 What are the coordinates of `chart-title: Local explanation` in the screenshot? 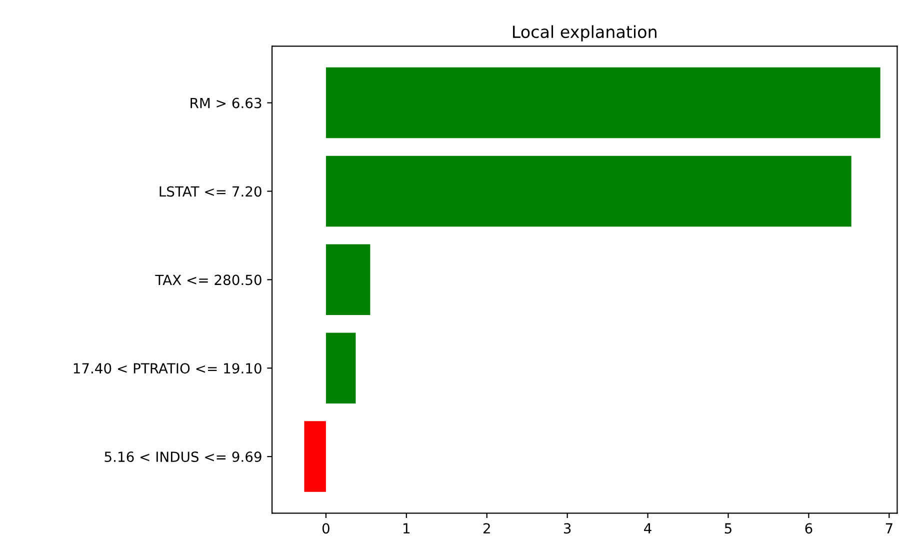 It's located at (584, 33).